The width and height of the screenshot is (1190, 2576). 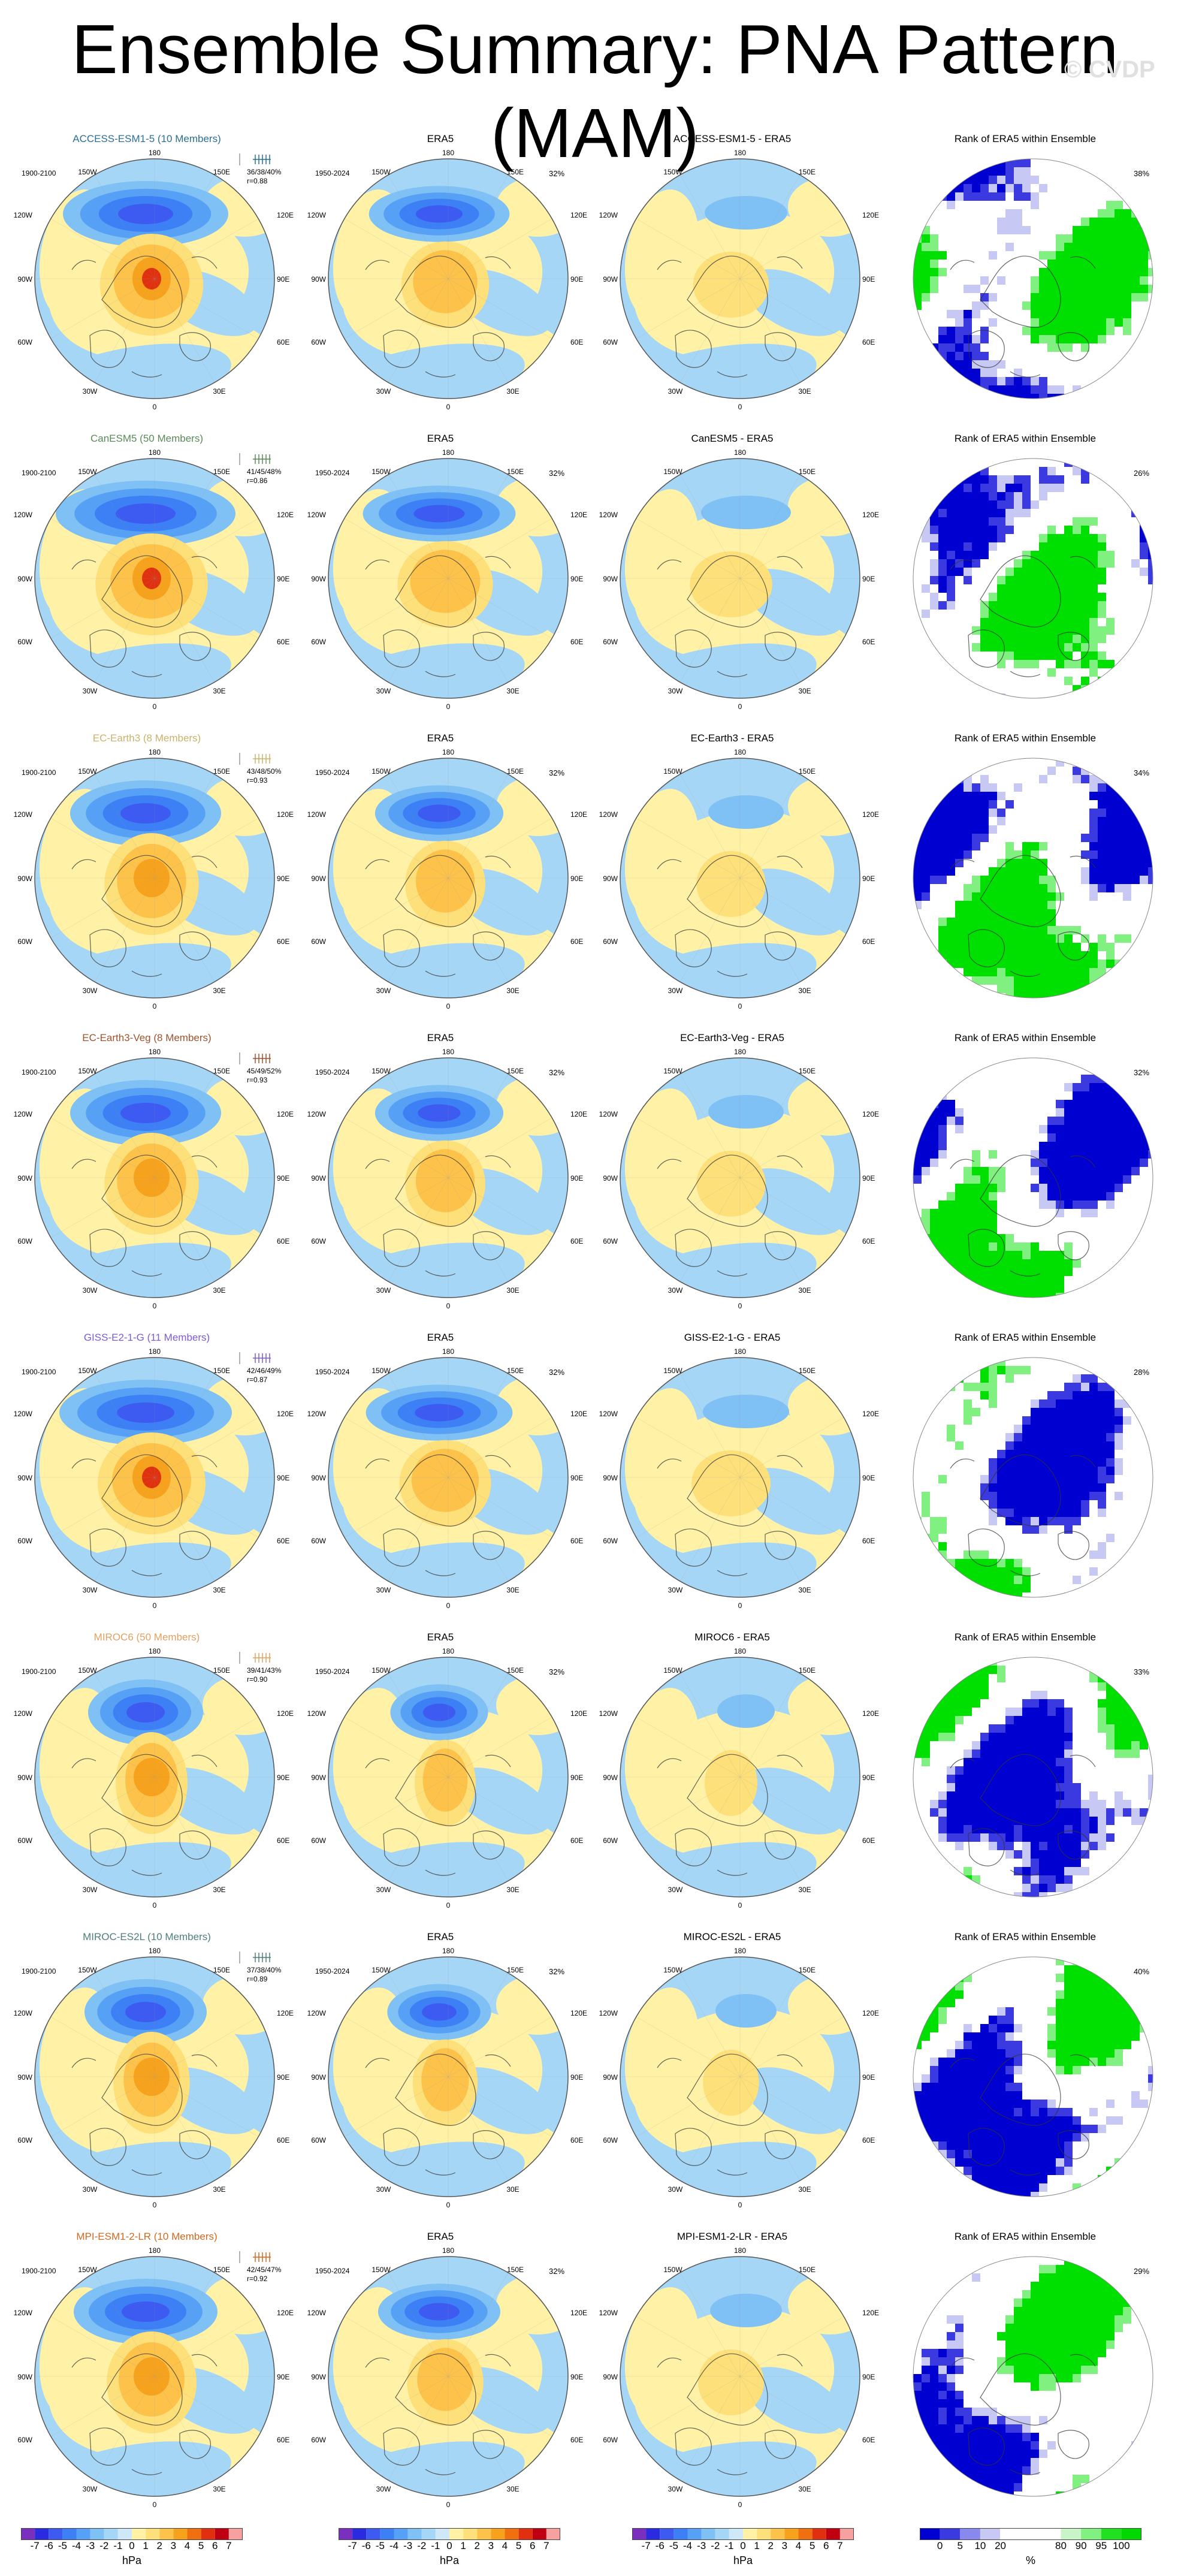 What do you see at coordinates (1033, 1177) in the screenshot?
I see `polar-map` at bounding box center [1033, 1177].